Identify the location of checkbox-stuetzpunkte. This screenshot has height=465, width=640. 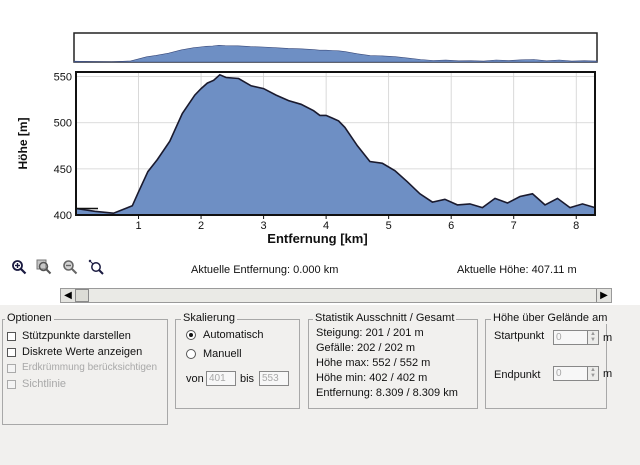
(11, 336).